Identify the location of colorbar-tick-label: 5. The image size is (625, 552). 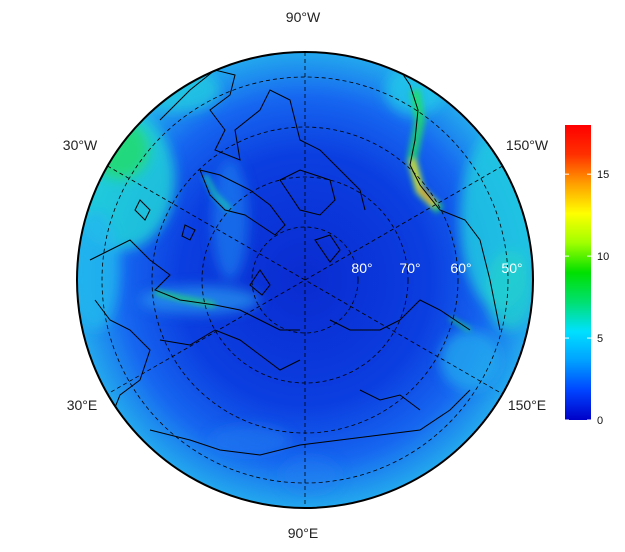
(600, 339).